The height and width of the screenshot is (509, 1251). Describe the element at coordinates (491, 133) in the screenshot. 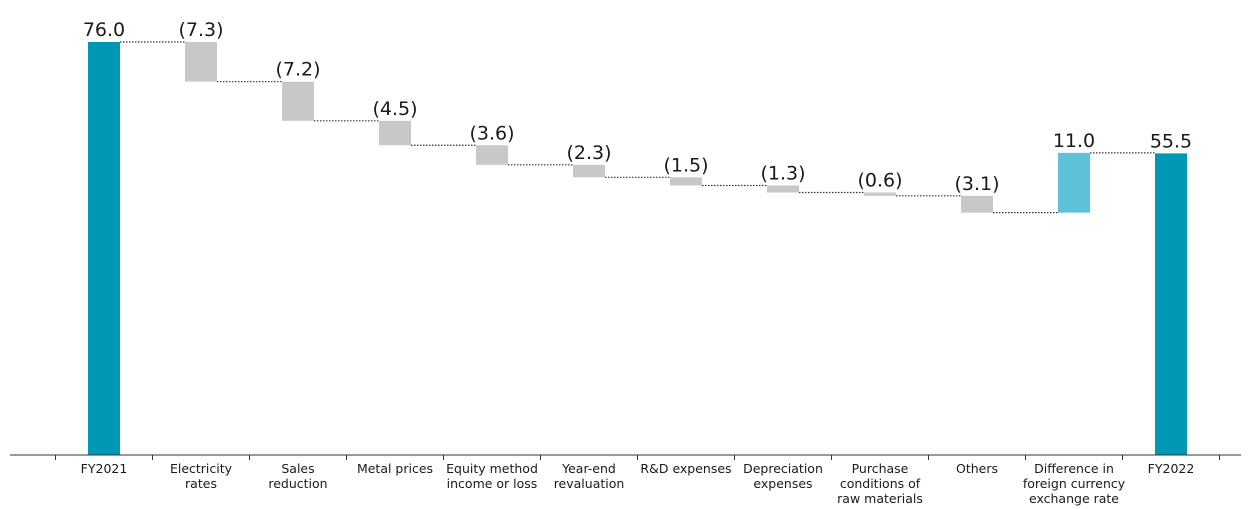

I see `value-label: (3.6)` at that location.